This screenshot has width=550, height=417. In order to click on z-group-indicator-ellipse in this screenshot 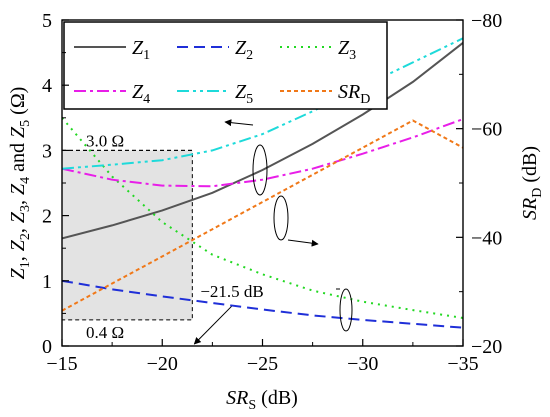, I will do `click(260, 170)`.